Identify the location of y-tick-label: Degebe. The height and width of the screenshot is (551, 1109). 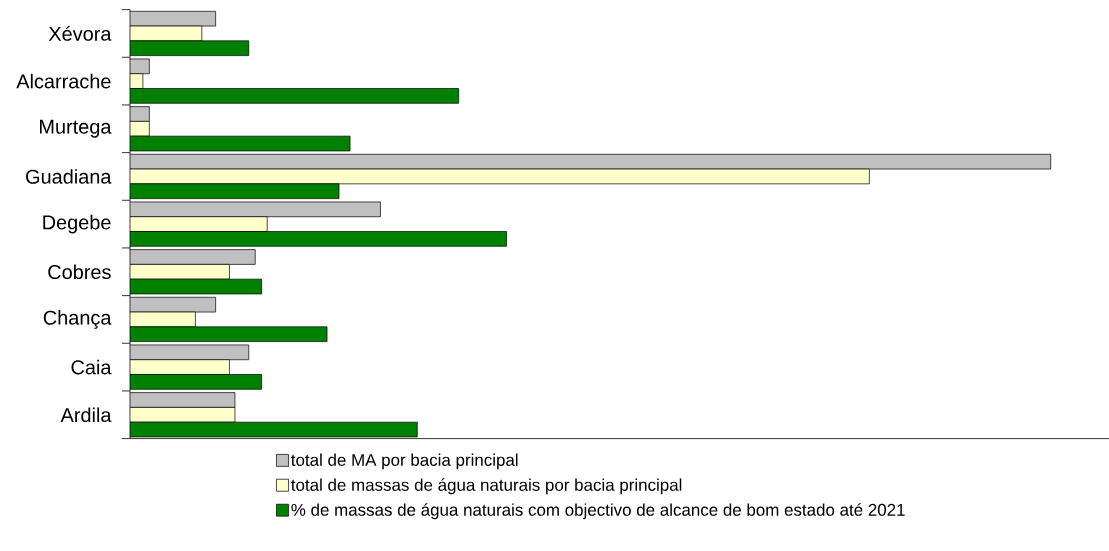
(77, 224).